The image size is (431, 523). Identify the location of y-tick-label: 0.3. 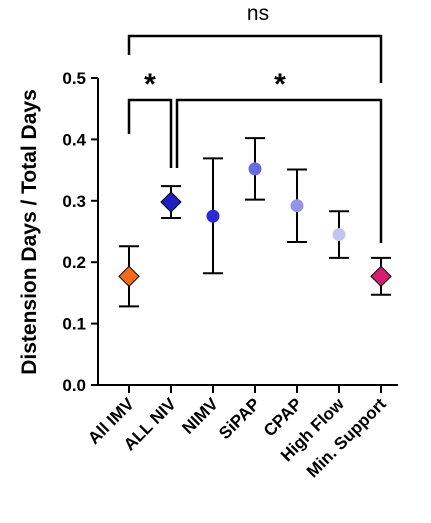
(74, 201).